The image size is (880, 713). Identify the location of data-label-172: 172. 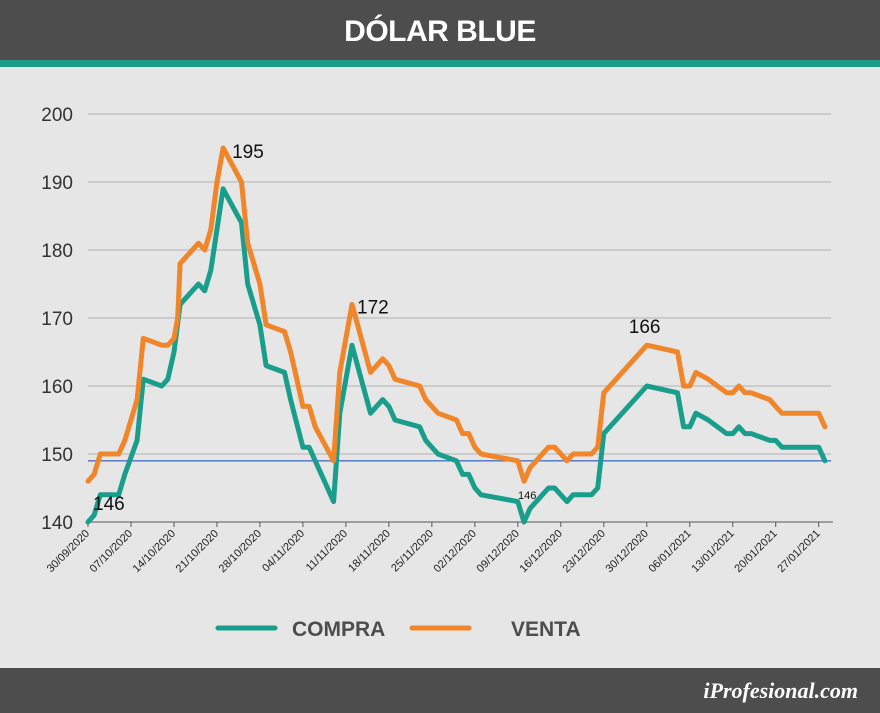
(373, 307).